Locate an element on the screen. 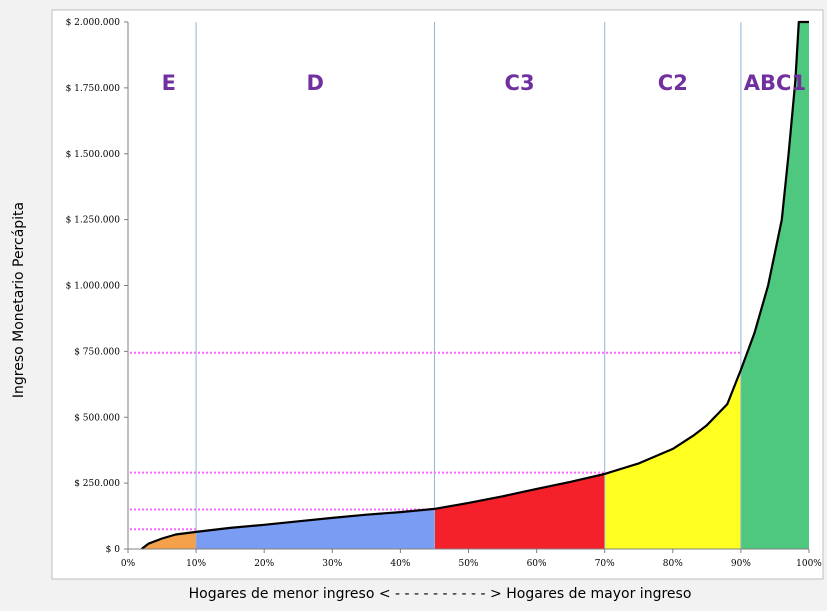  x-tick-label: 80% is located at coordinates (673, 564).